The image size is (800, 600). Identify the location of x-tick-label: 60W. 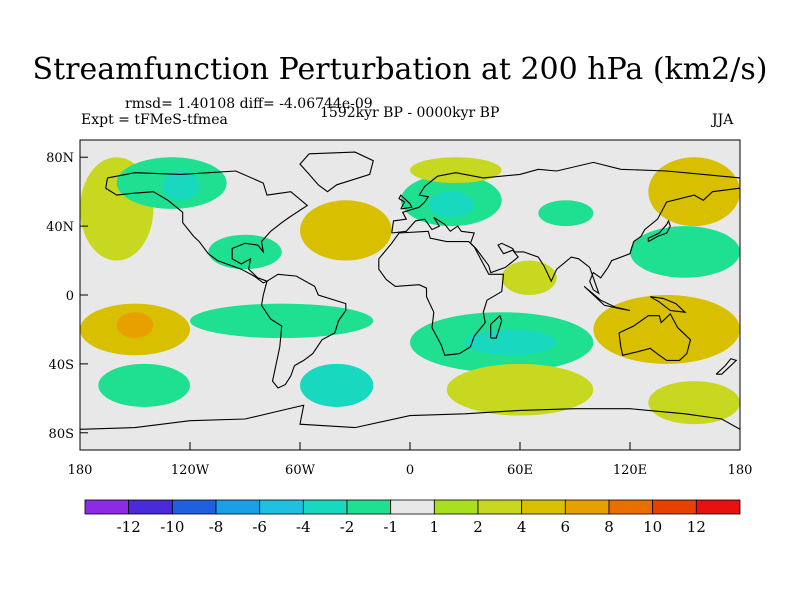
(300, 470).